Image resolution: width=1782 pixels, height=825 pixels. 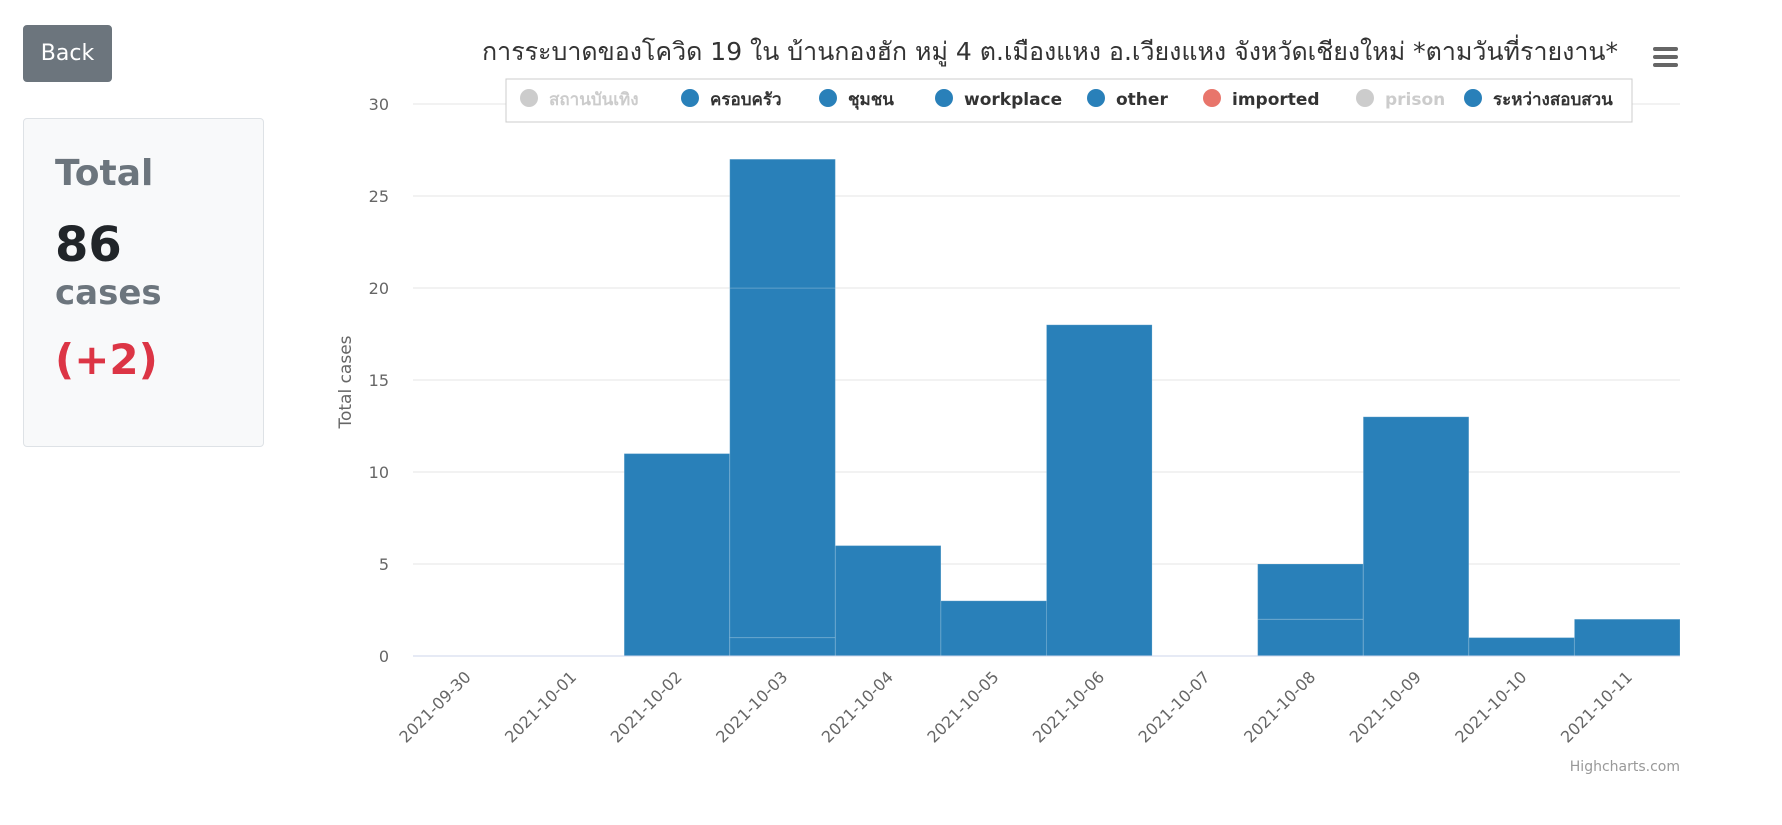 I want to click on legend-item: ชุมชน, so click(x=856, y=99).